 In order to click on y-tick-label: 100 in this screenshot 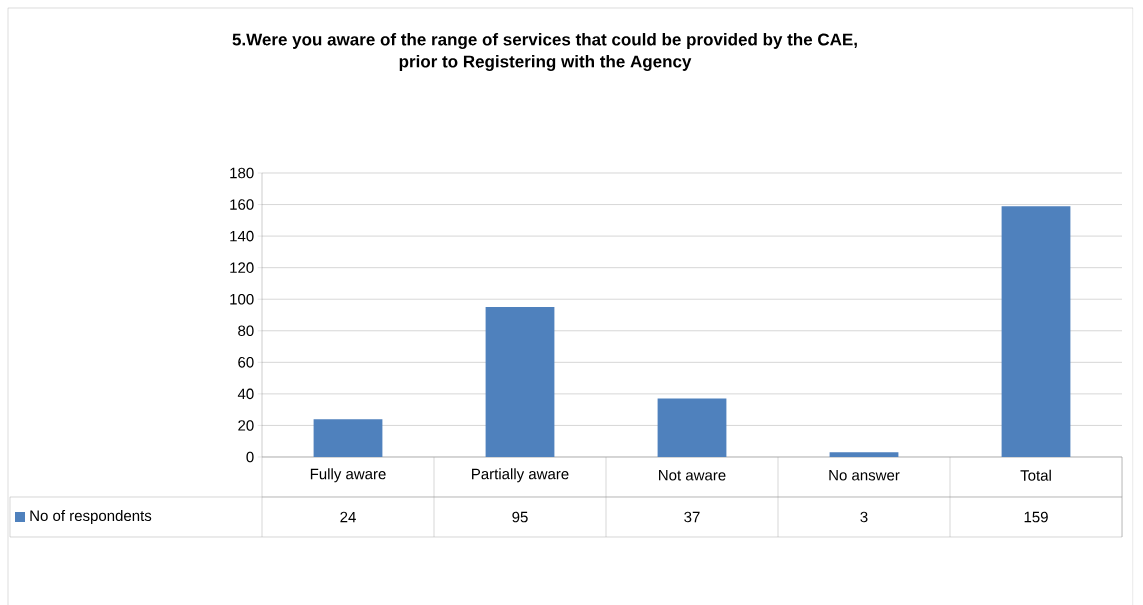, I will do `click(242, 299)`.